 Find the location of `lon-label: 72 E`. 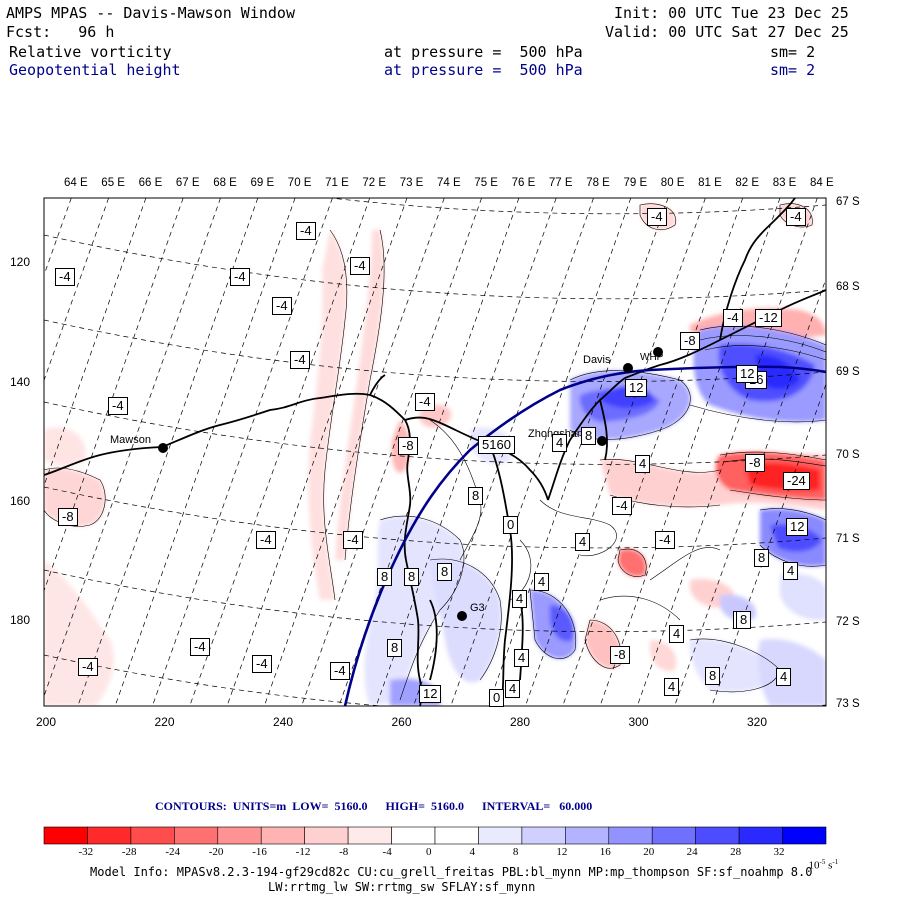

lon-label: 72 E is located at coordinates (374, 183).